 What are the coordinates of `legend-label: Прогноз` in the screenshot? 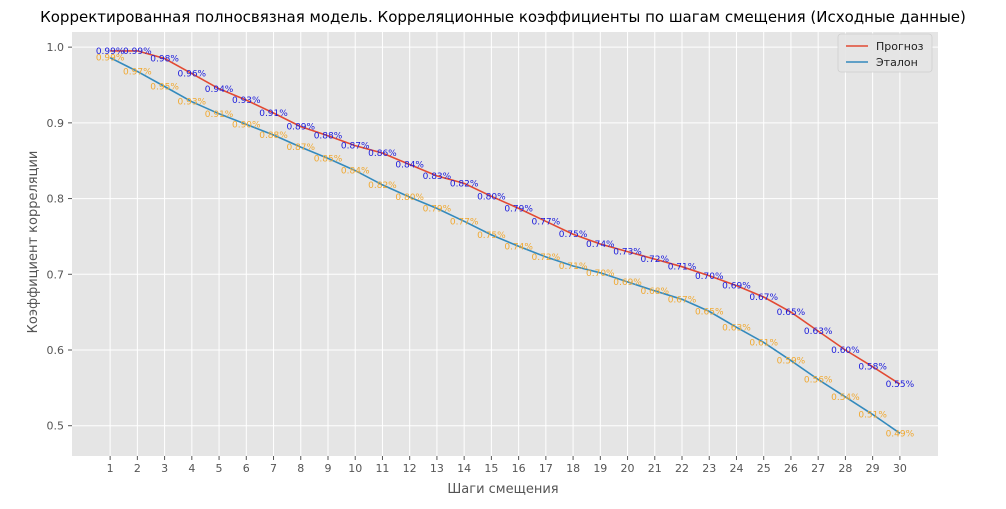 It's located at (900, 46).